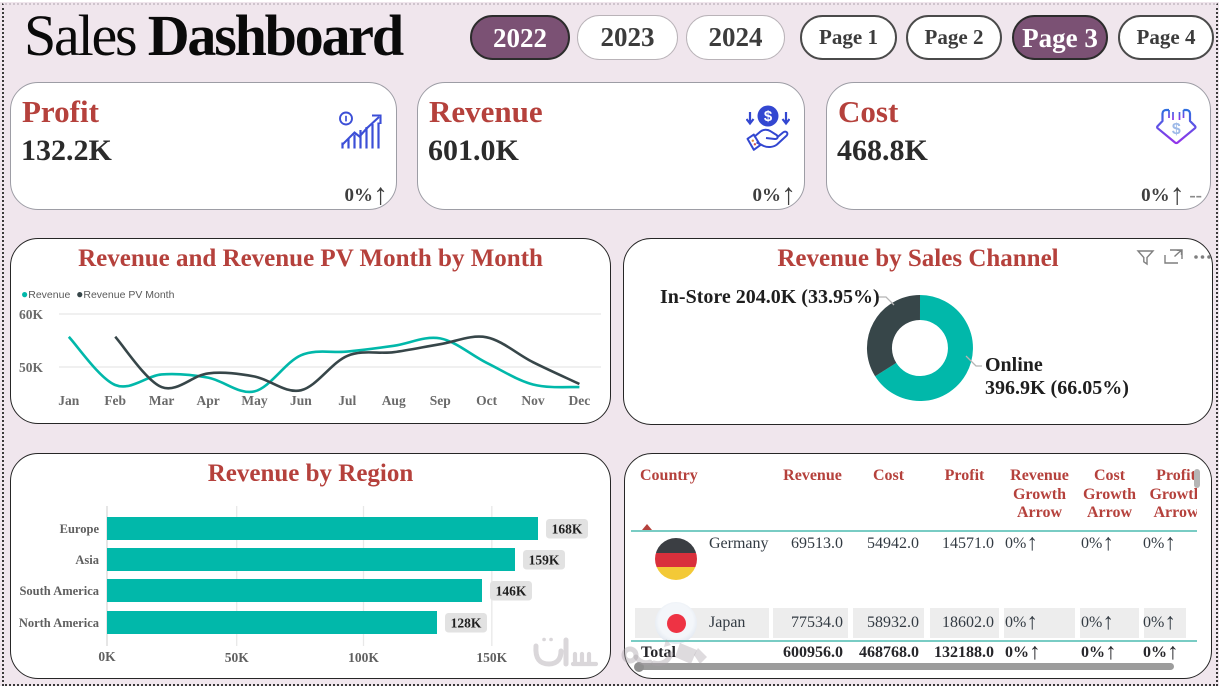 The width and height of the screenshot is (1219, 686). Describe the element at coordinates (31, 314) in the screenshot. I see `svg-text: 60K` at that location.